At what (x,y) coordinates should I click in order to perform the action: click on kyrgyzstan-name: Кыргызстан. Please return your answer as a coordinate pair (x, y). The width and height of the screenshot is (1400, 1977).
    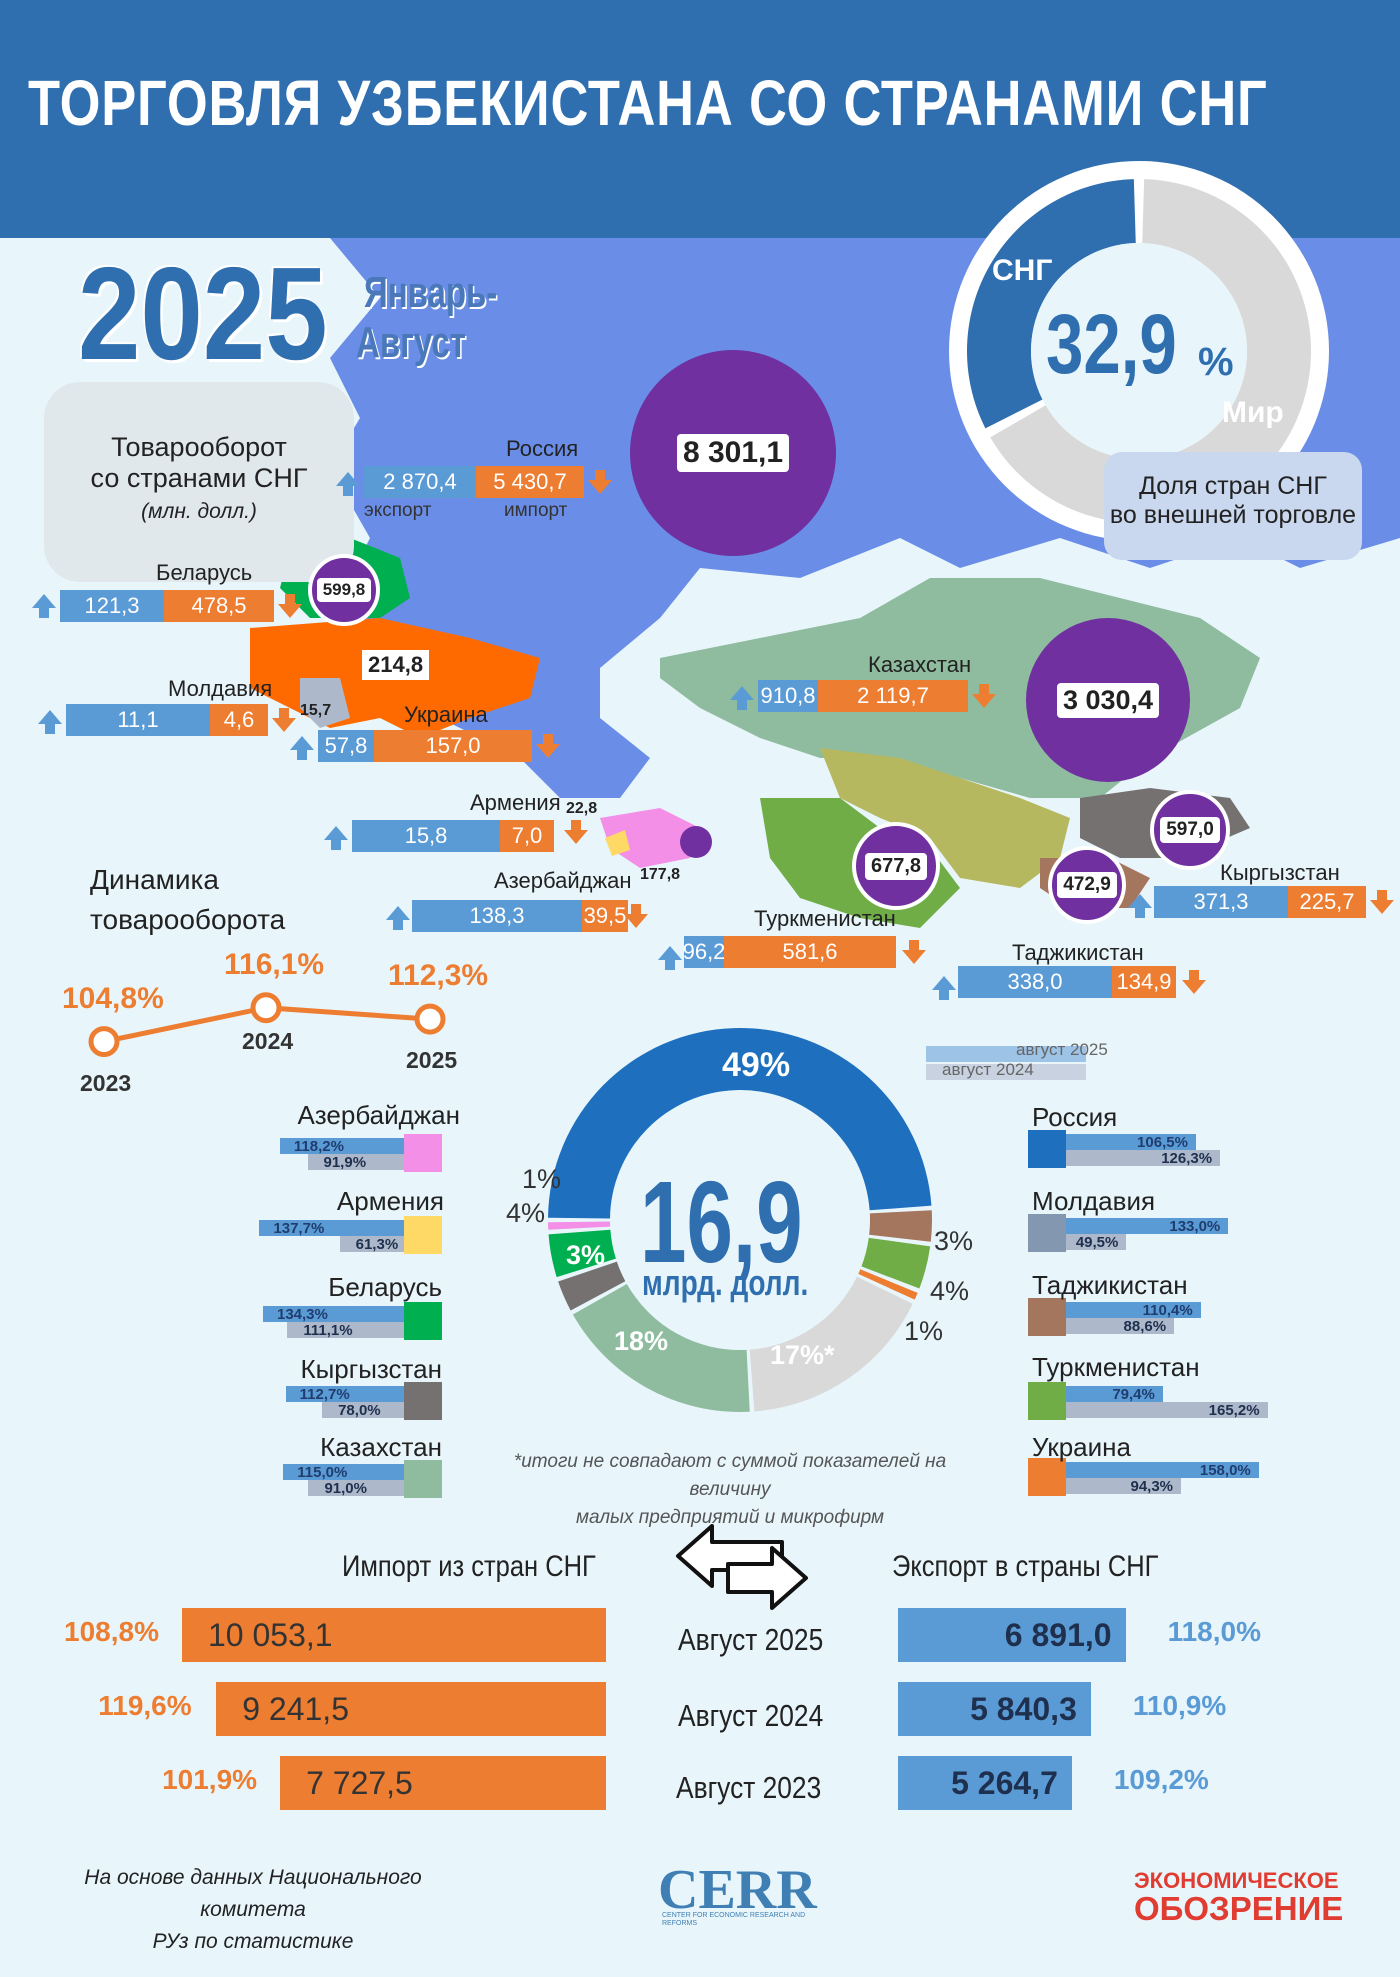
    Looking at the image, I should click on (1280, 872).